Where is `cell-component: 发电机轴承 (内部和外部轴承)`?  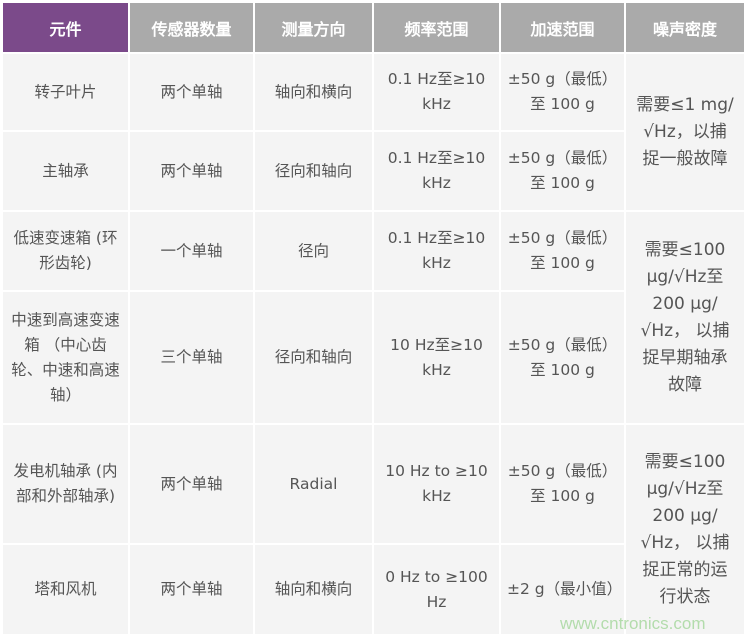 cell-component: 发电机轴承 (内部和外部轴承) is located at coordinates (65, 484).